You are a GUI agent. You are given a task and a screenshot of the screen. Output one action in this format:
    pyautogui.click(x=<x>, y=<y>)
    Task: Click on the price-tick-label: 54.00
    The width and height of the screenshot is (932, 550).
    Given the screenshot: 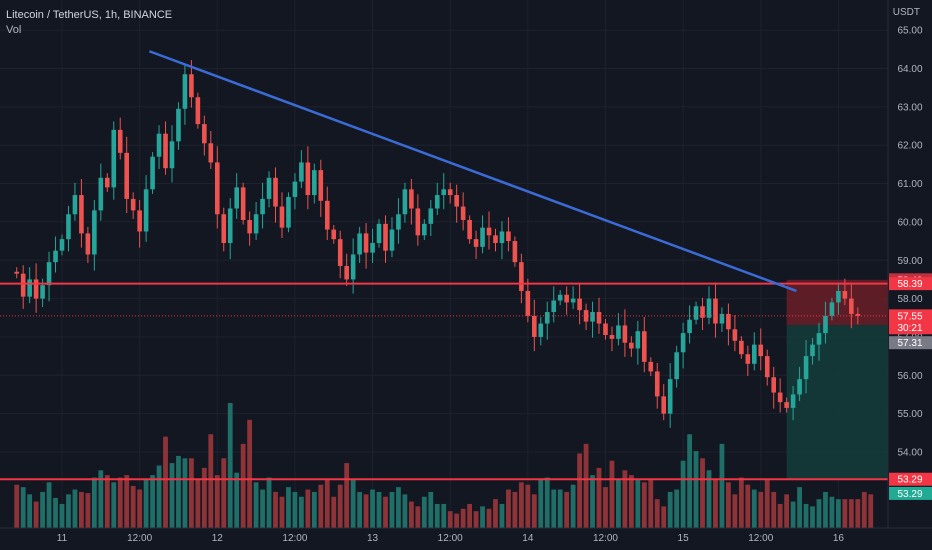 What is the action you would take?
    pyautogui.click(x=909, y=453)
    